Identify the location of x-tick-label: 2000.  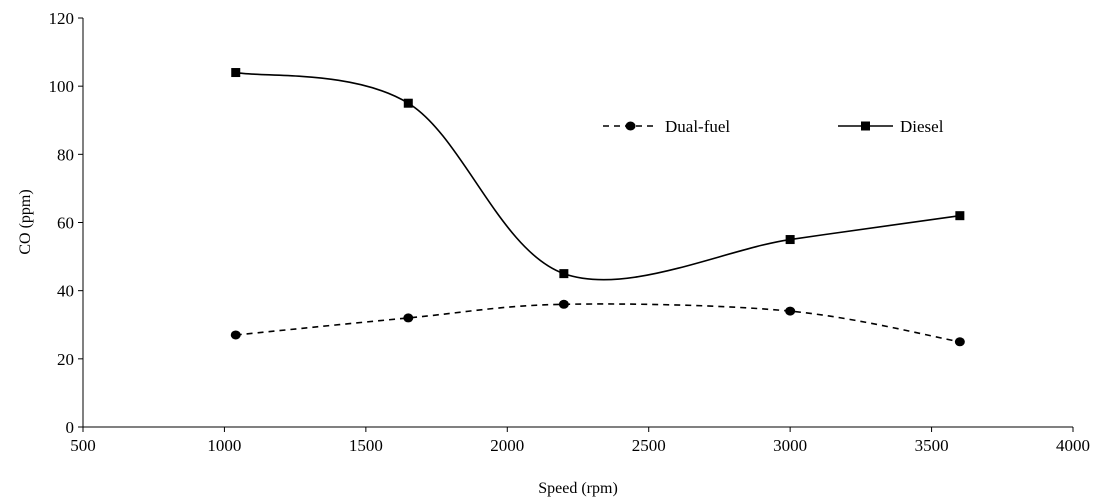
(507, 445).